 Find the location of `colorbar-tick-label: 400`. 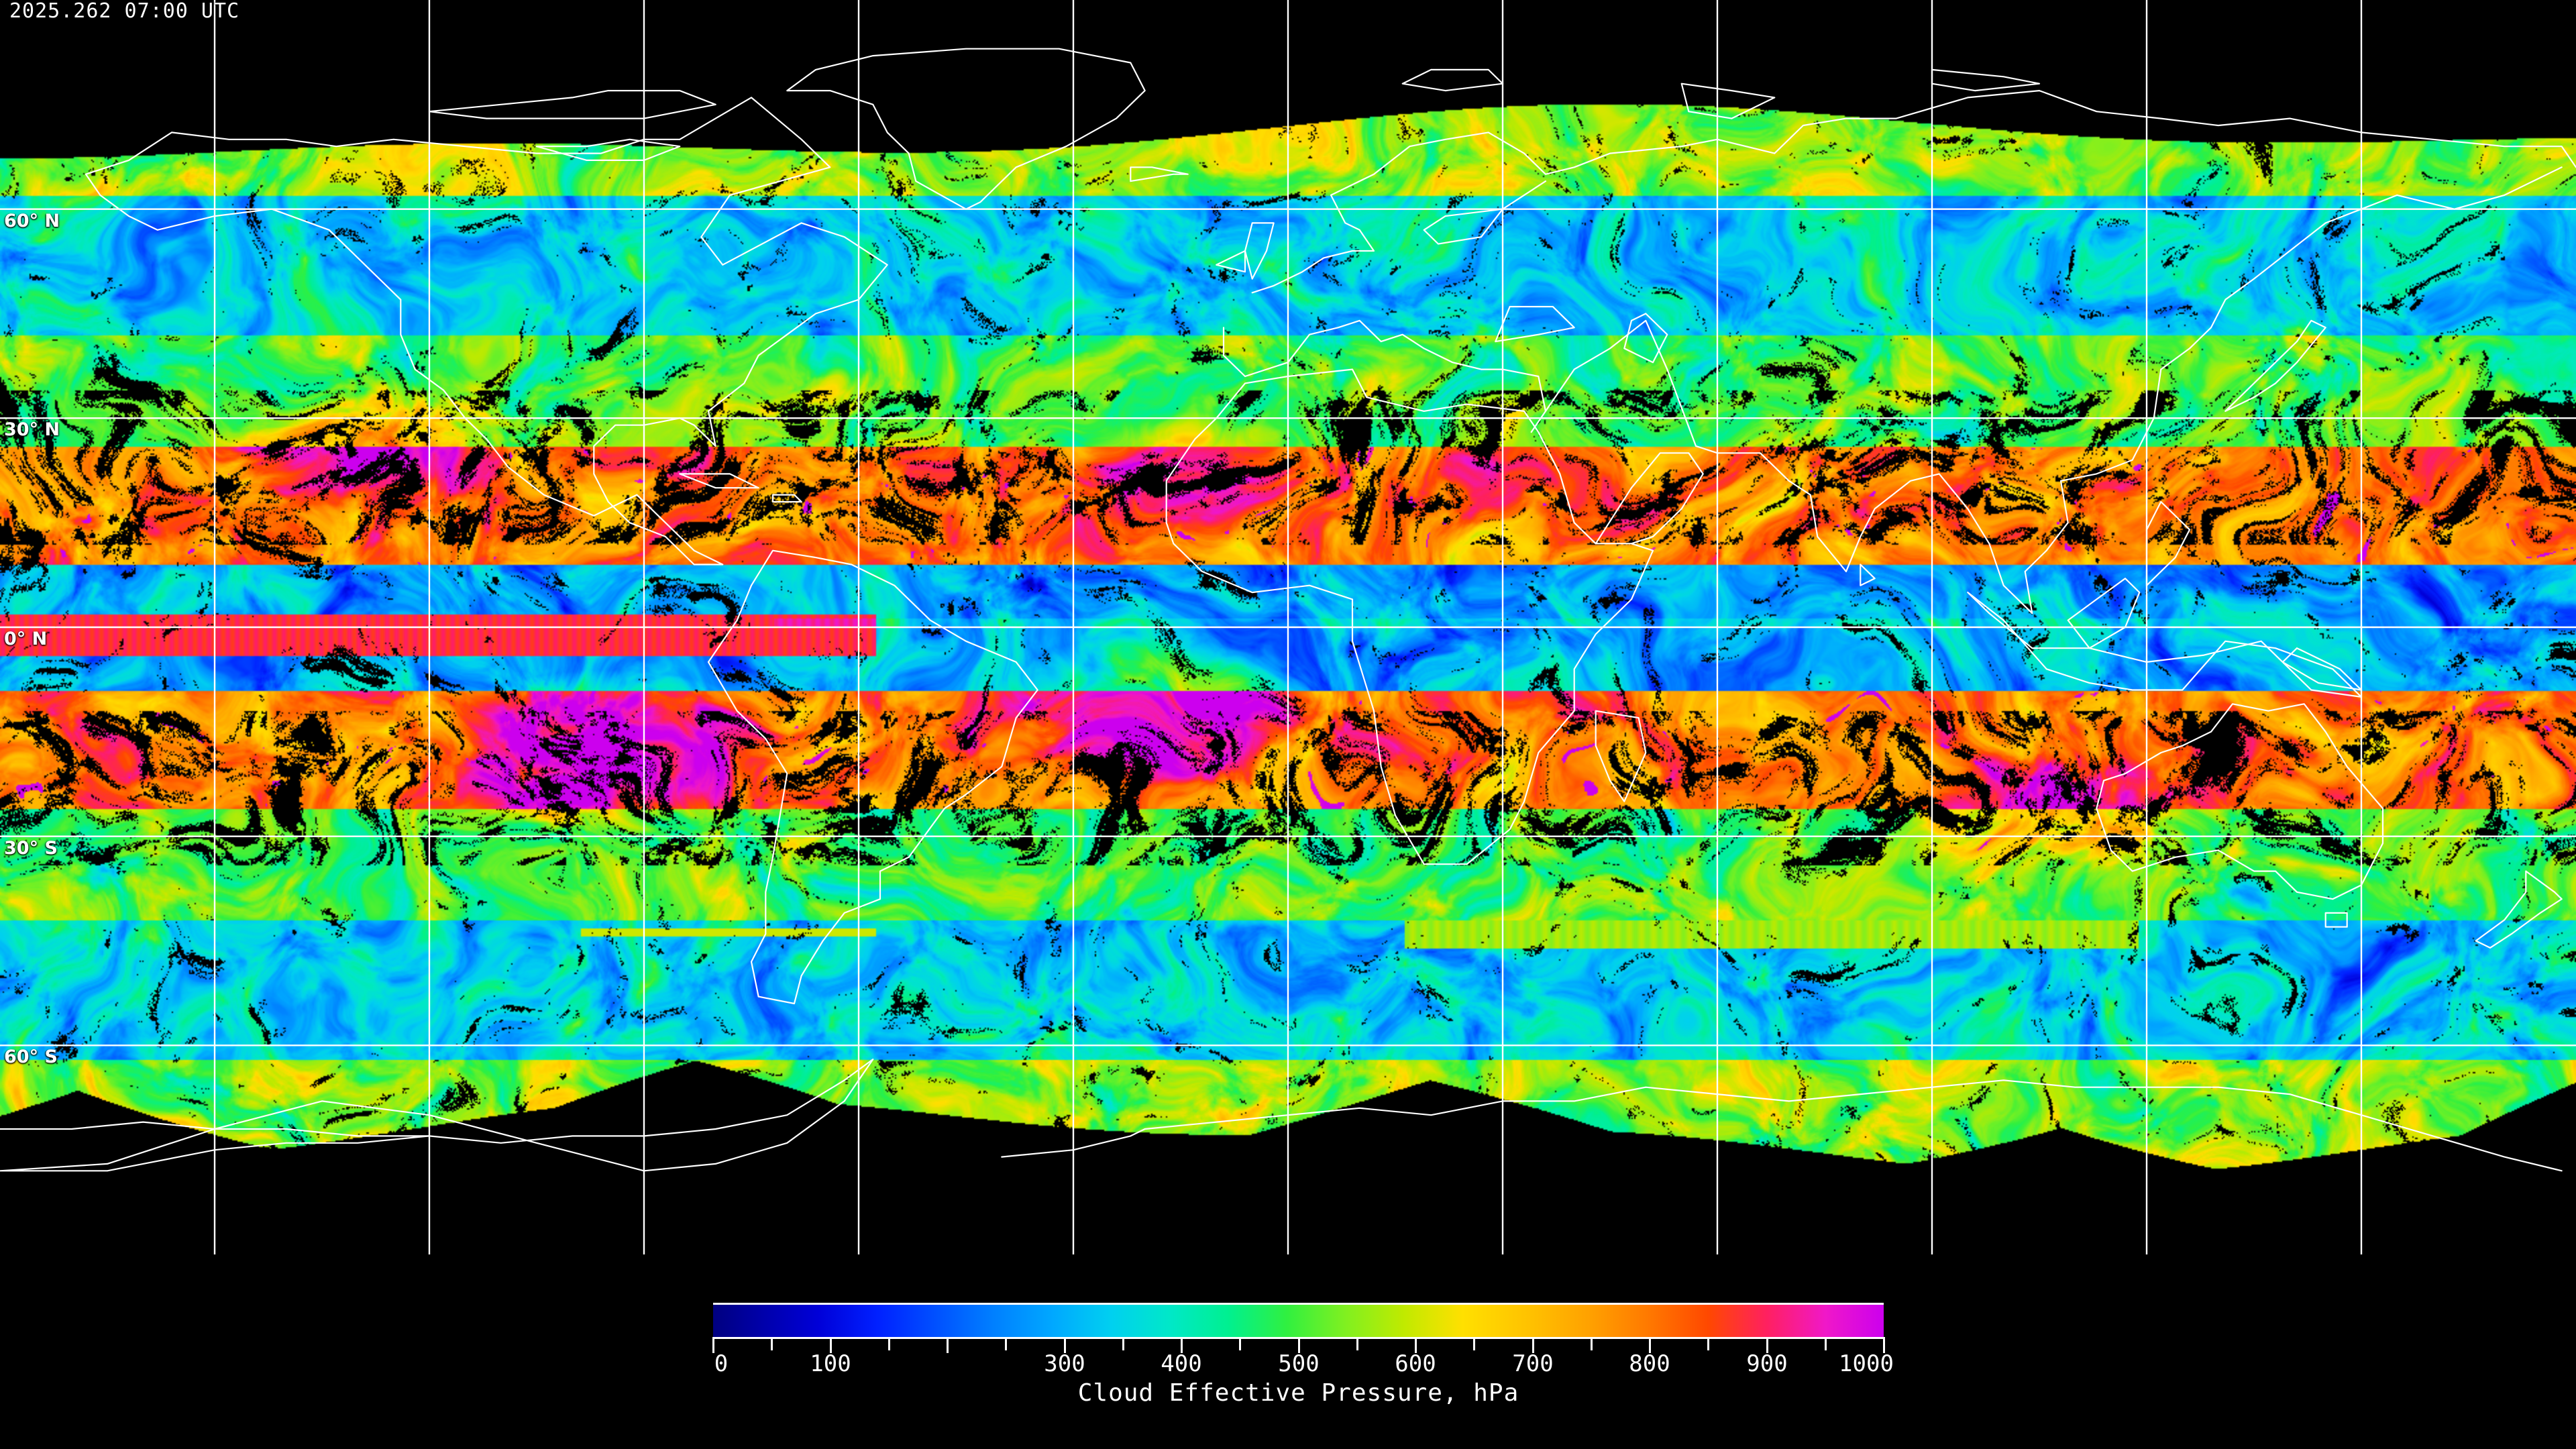

colorbar-tick-label: 400 is located at coordinates (1181, 1363).